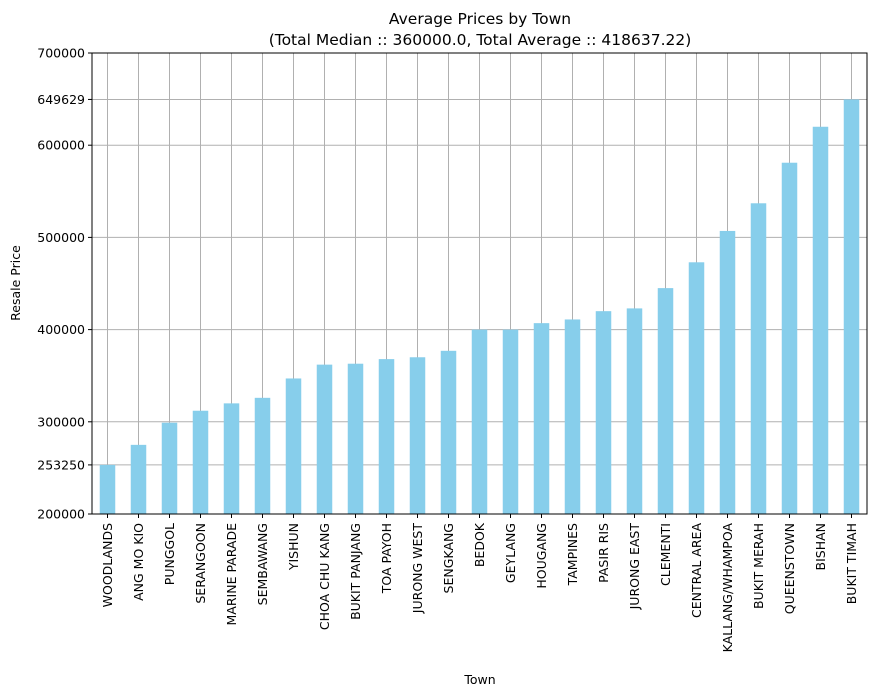 This screenshot has height=697, width=877. I want to click on y-tick-label: 200000, so click(61, 514).